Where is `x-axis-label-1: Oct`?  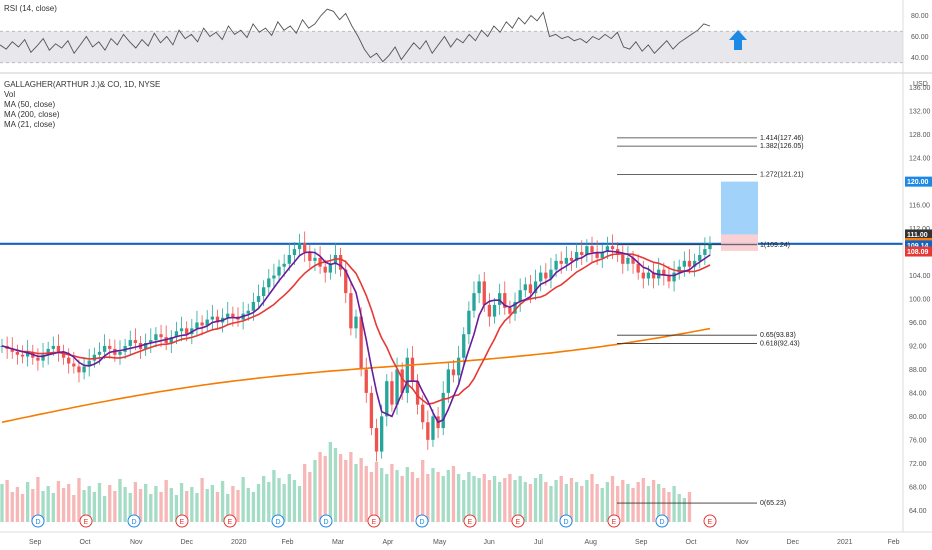
x-axis-label-1: Oct is located at coordinates (85, 542).